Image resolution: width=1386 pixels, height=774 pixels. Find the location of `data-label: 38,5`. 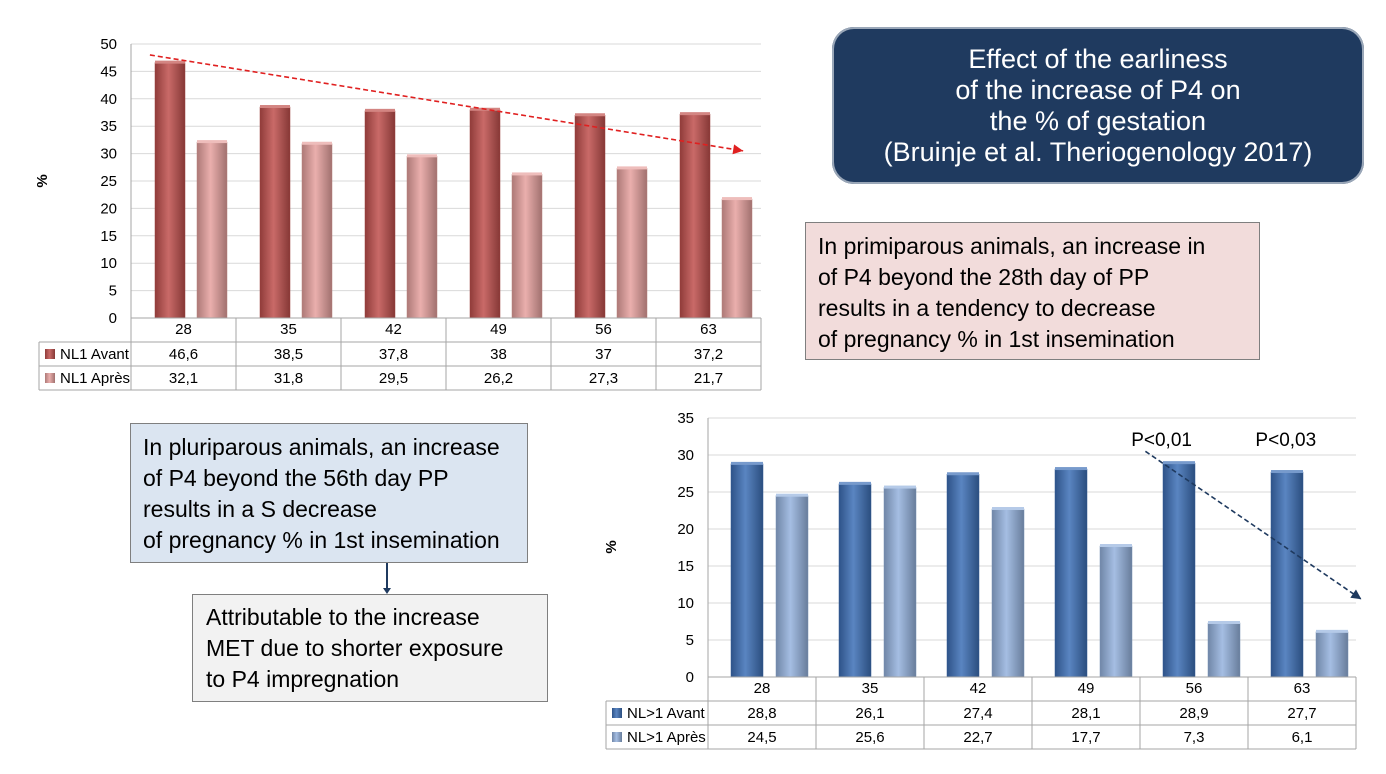

data-label: 38,5 is located at coordinates (288, 354).